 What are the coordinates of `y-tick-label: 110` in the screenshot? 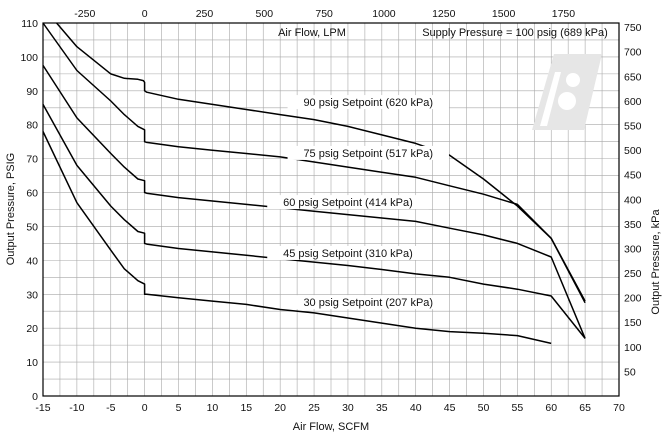 It's located at (29, 24).